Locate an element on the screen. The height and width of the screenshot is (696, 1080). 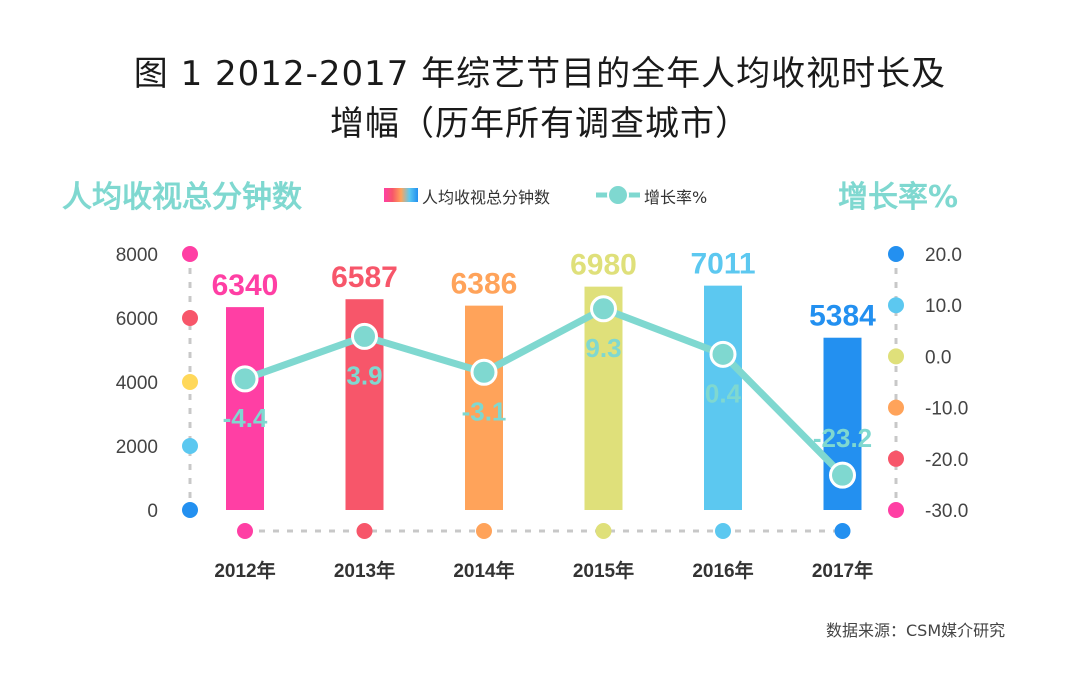
x-tick-label: 2015年 is located at coordinates (603, 570).